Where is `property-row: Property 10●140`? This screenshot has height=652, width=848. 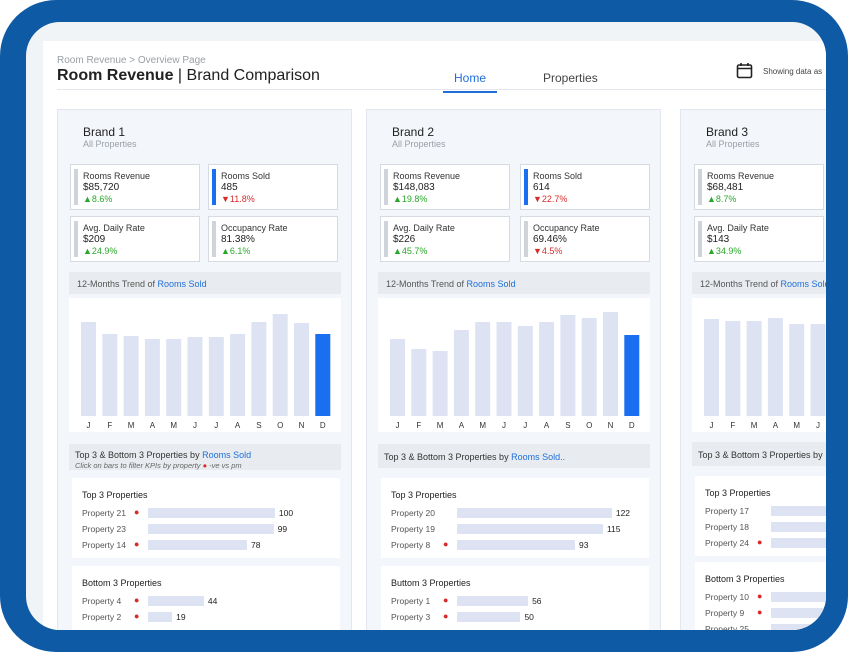 property-row: Property 10●140 is located at coordinates (765, 597).